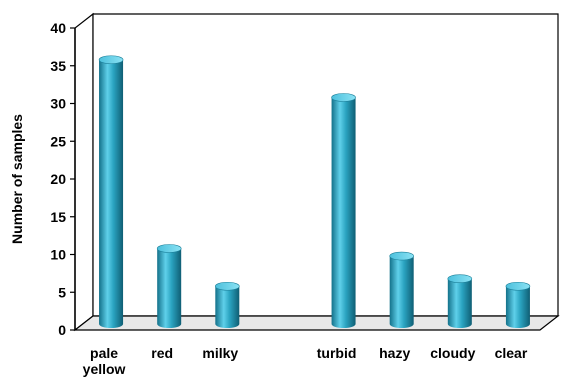 The image size is (564, 380). Describe the element at coordinates (62, 292) in the screenshot. I see `y-tick-label: 5` at that location.